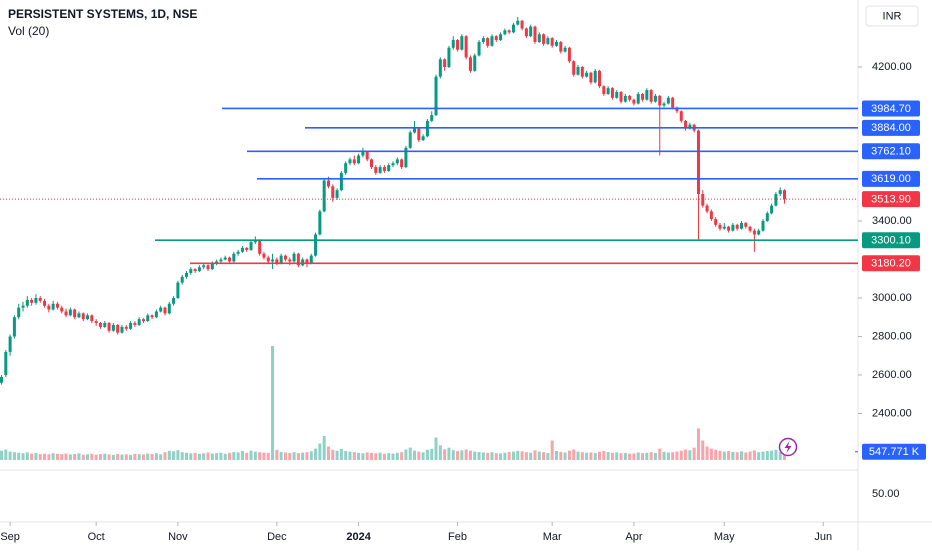  Describe the element at coordinates (891, 199) in the screenshot. I see `last-price-box` at that location.